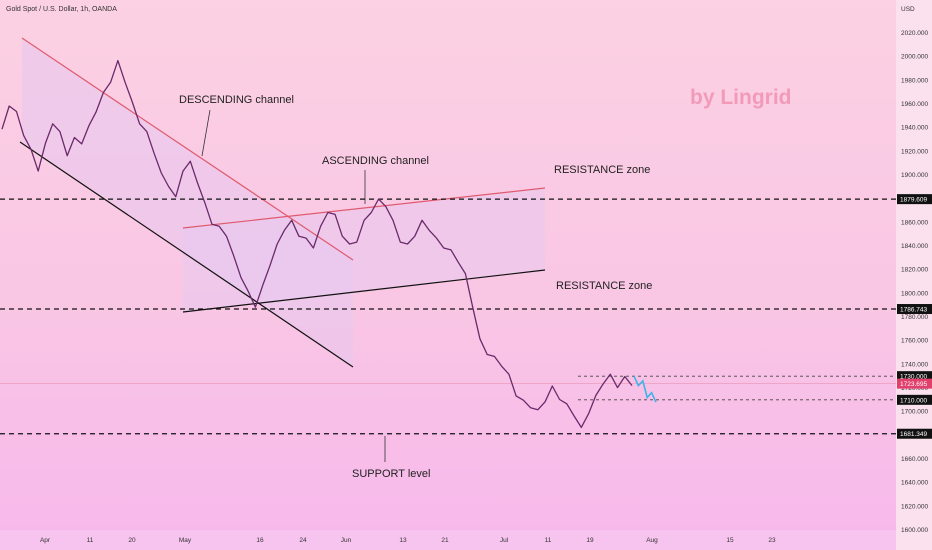 The height and width of the screenshot is (550, 932). I want to click on price-level-value: 1681.349, so click(913, 434).